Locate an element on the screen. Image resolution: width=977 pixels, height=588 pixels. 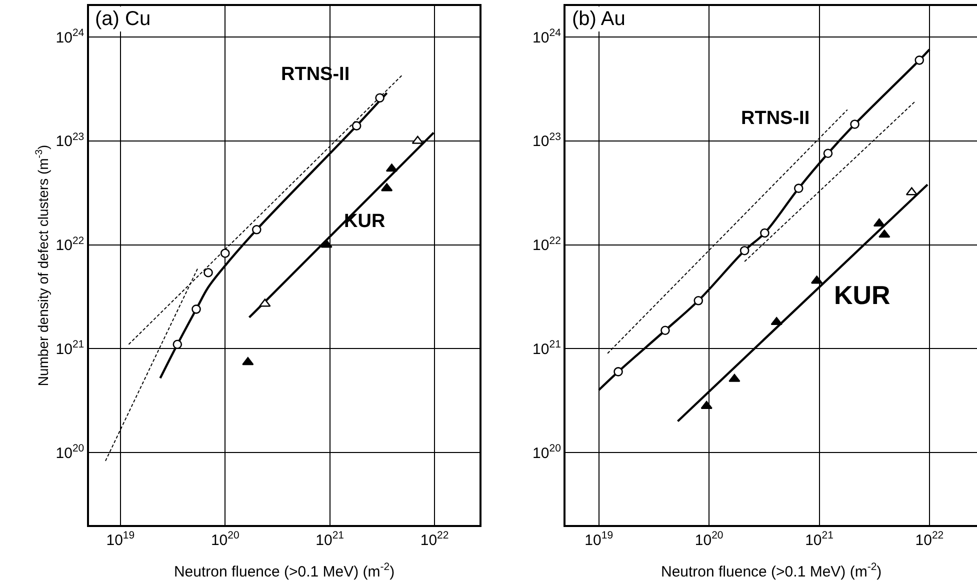
chart-title: (a) Cu is located at coordinates (123, 19).